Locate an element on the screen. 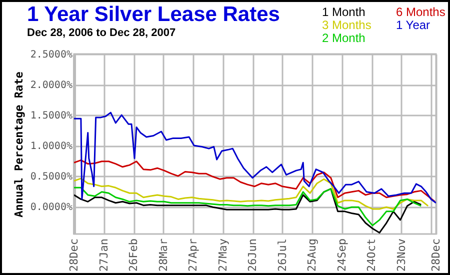 This screenshot has width=450, height=275. x-tick-label: 27May is located at coordinates (223, 255).